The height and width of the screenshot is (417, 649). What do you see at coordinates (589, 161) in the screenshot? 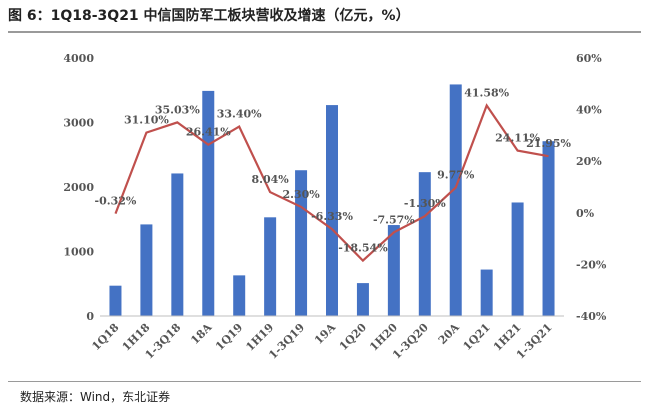
I see `right-tick-label: 20%` at bounding box center [589, 161].